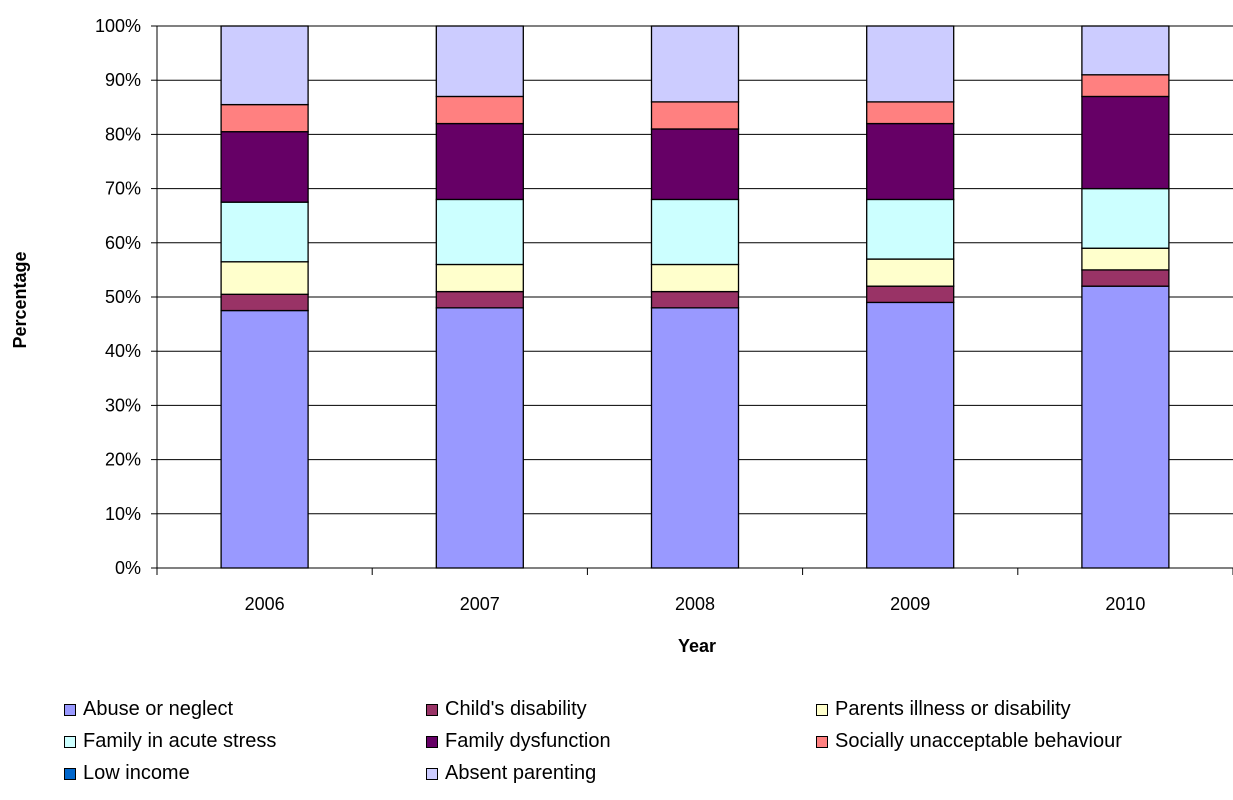 The height and width of the screenshot is (800, 1233). What do you see at coordinates (118, 26) in the screenshot?
I see `y-tick-label: 100%` at bounding box center [118, 26].